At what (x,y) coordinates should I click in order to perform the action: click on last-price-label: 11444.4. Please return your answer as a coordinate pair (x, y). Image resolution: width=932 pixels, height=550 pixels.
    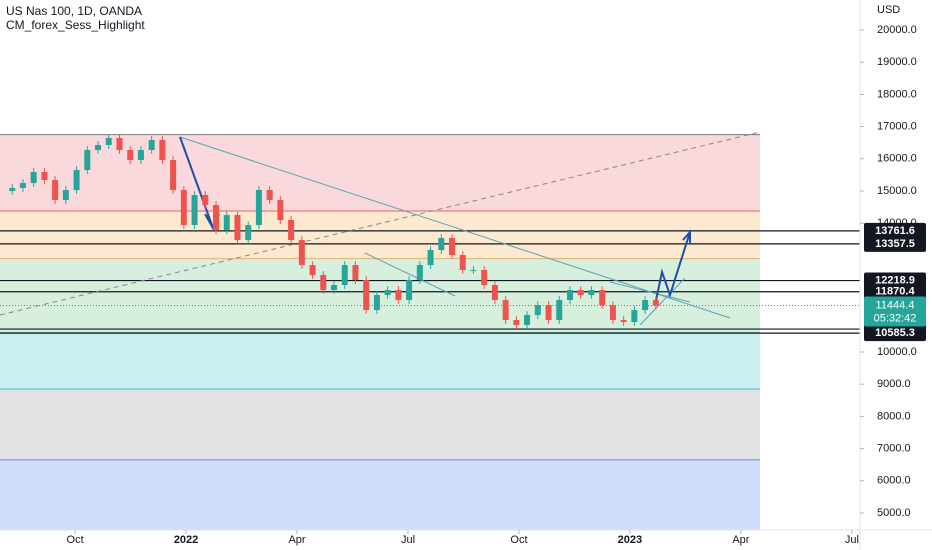
    Looking at the image, I should click on (895, 305).